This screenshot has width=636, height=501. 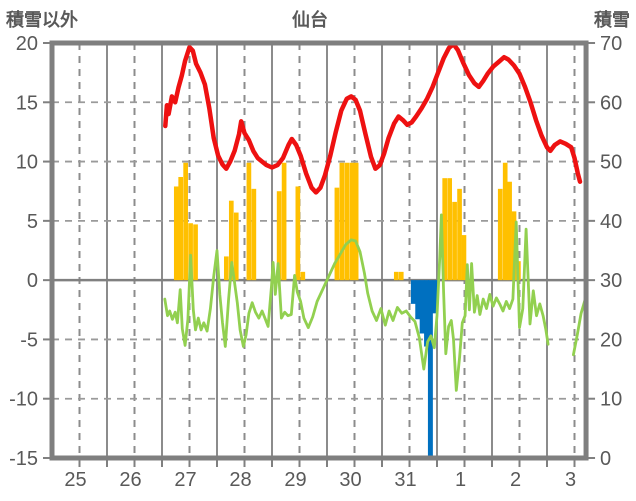 I want to click on chart-title: 仙台, so click(x=310, y=20).